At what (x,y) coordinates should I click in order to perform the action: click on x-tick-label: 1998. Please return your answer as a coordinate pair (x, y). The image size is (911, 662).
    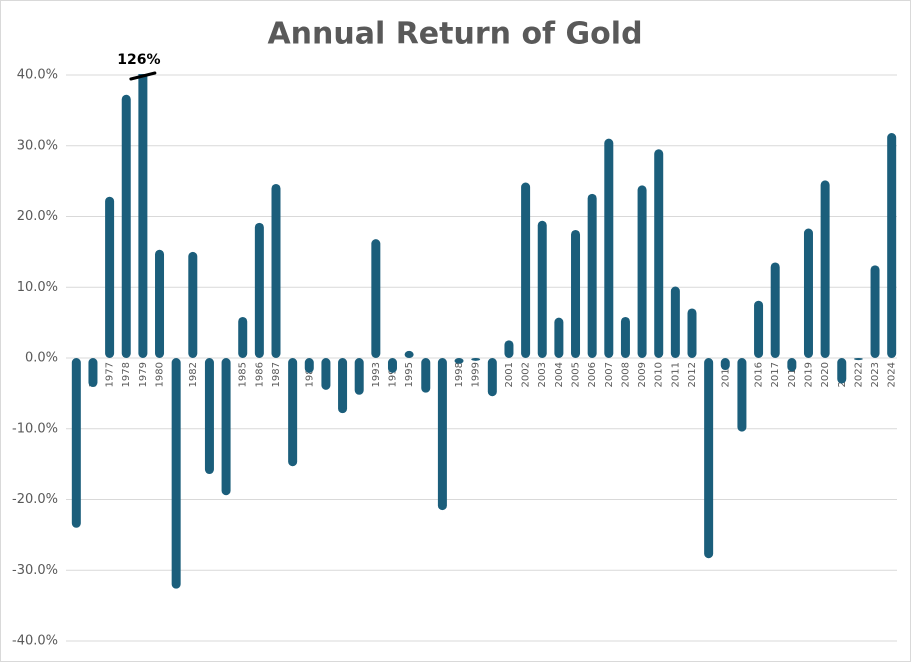
    Looking at the image, I should click on (459, 374).